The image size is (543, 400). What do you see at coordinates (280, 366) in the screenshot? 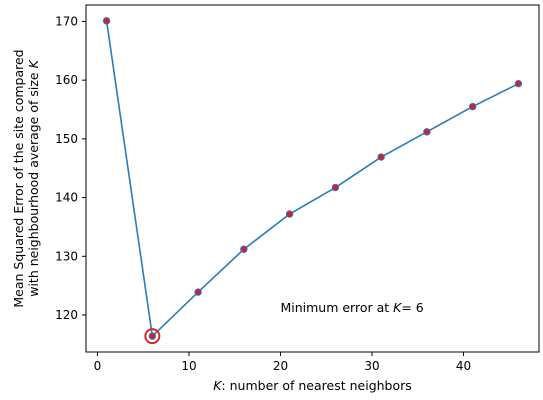
I see `x-tick-label: 20` at bounding box center [280, 366].